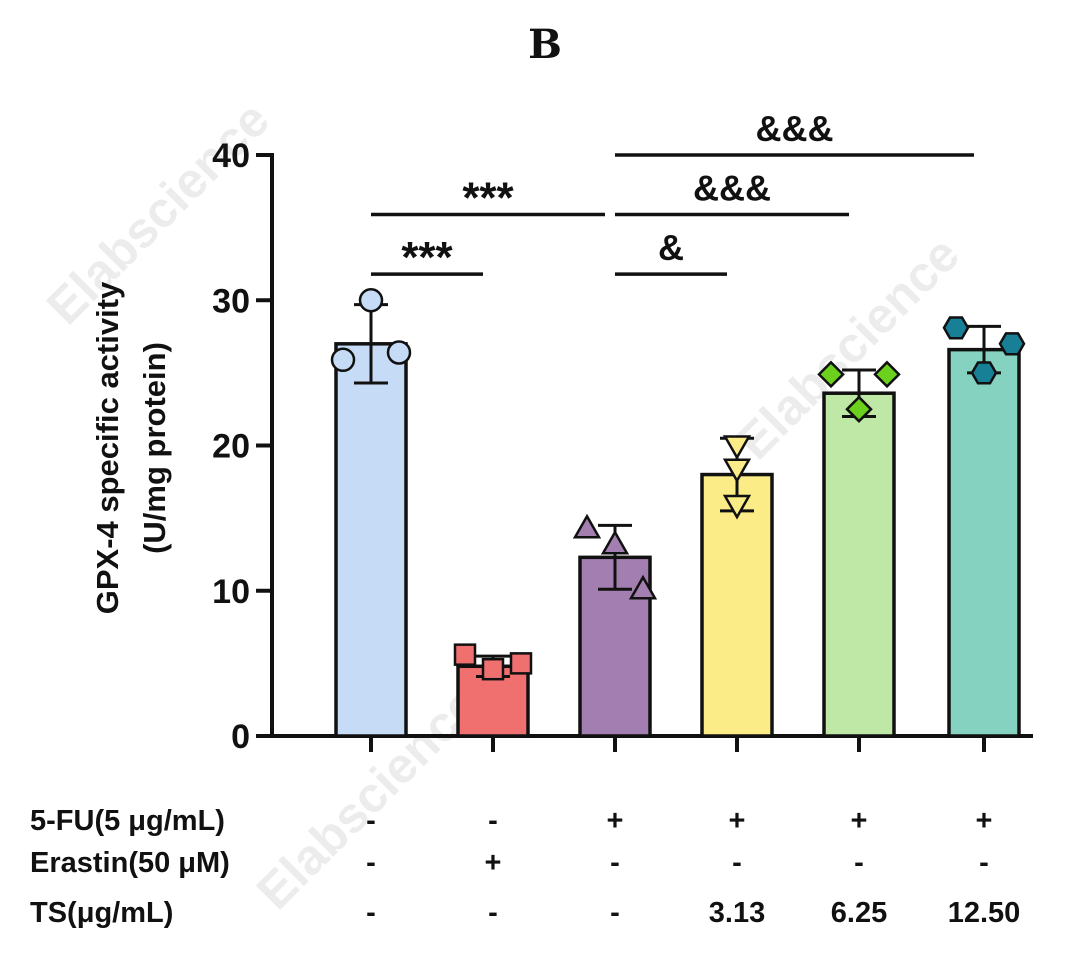 This screenshot has width=1080, height=961. I want to click on condition-value: 12.50, so click(984, 913).